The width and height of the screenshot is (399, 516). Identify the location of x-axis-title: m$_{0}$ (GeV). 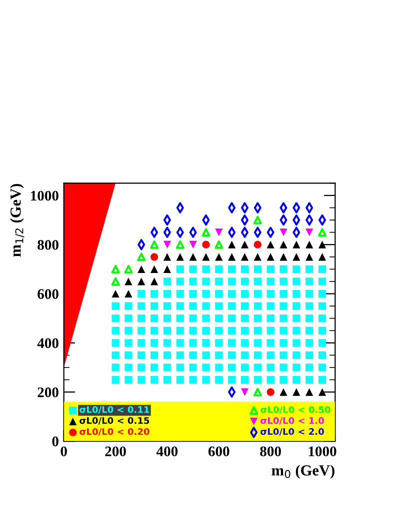
(303, 471).